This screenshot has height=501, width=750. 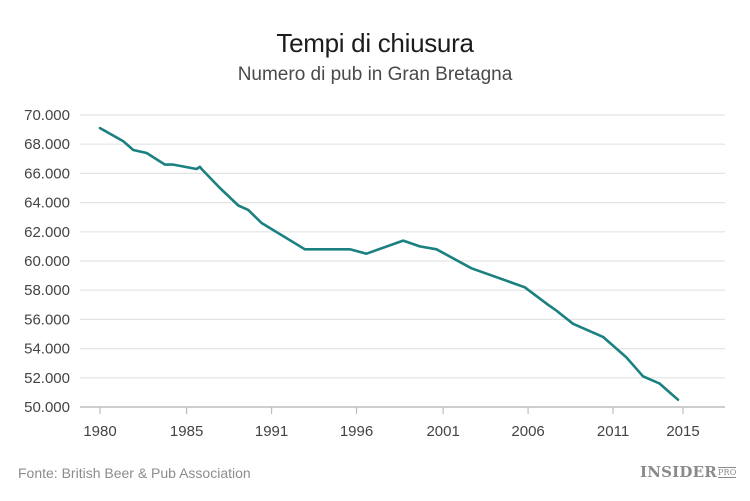 I want to click on source-note: Fonte: British Beer & Pub Association, so click(x=134, y=473).